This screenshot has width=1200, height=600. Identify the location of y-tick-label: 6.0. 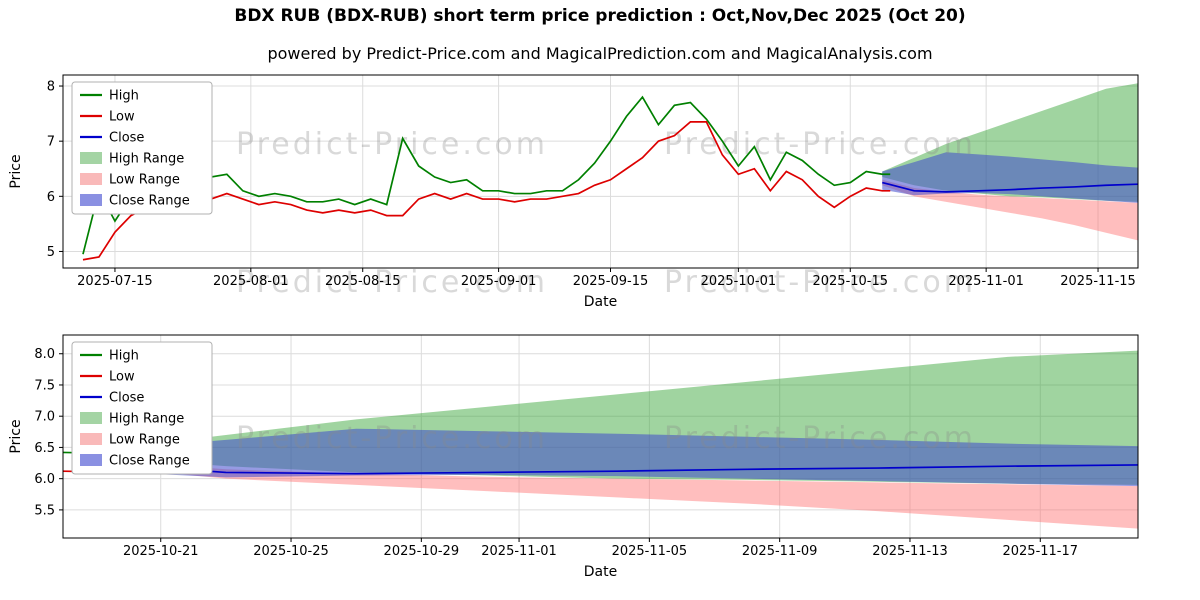
(44, 479).